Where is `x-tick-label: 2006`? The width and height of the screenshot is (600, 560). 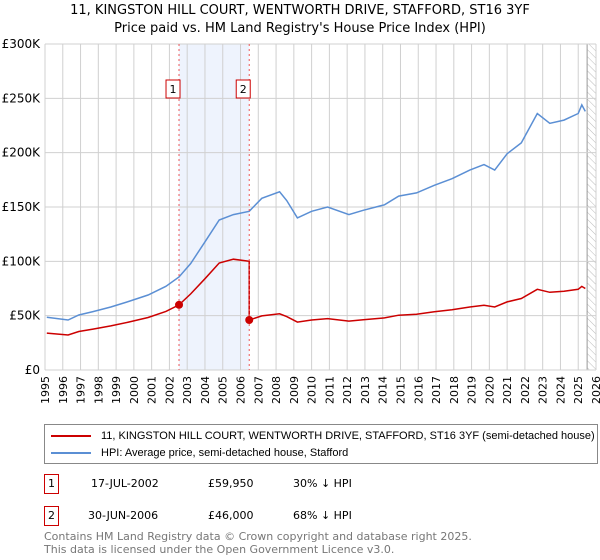 x-tick-label: 2006 is located at coordinates (241, 390).